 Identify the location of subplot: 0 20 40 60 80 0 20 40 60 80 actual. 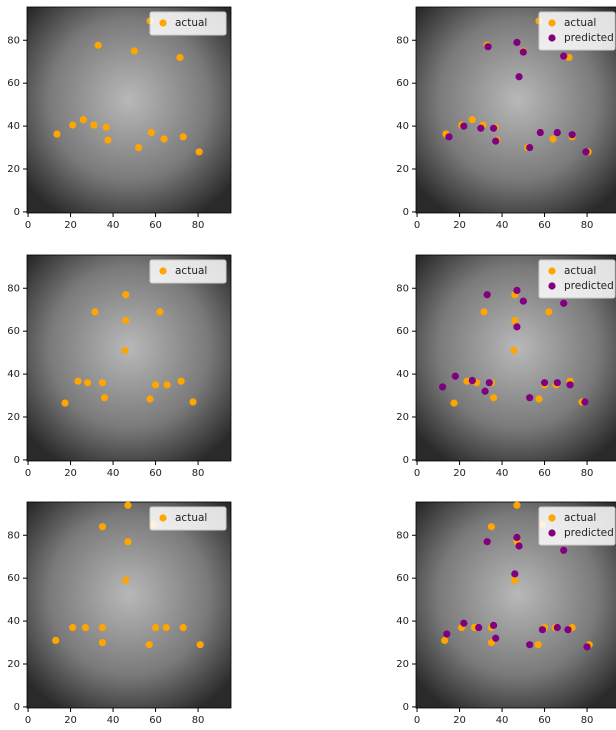
(119, 366).